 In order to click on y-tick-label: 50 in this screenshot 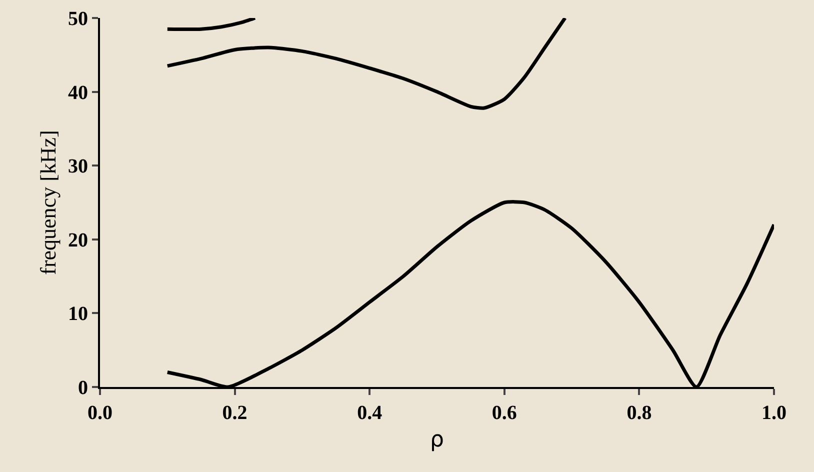, I will do `click(78, 19)`.